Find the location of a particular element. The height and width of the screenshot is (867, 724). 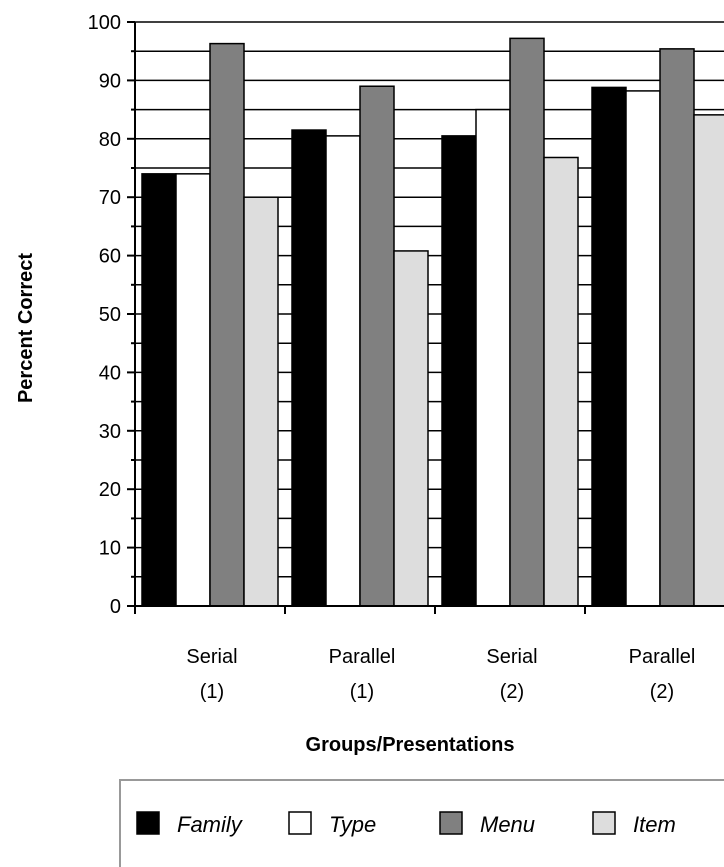

legend-label-item: Item is located at coordinates (654, 824).